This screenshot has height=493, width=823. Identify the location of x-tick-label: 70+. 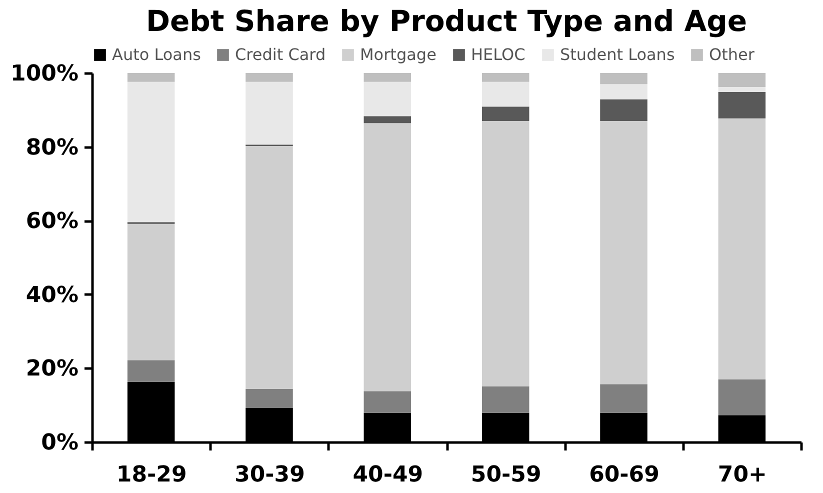
(742, 475).